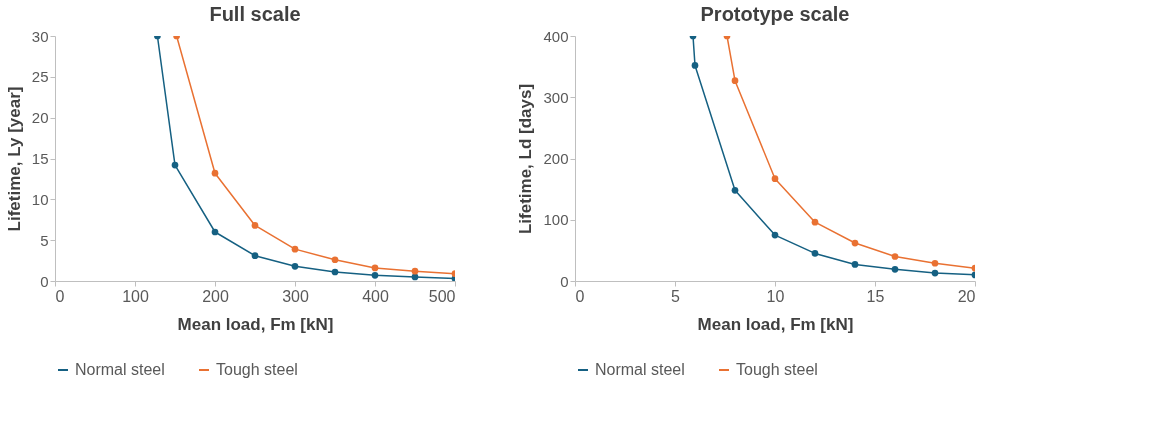 Image resolution: width=1150 pixels, height=437 pixels. I want to click on chart-title: Prototype scale, so click(775, 14).